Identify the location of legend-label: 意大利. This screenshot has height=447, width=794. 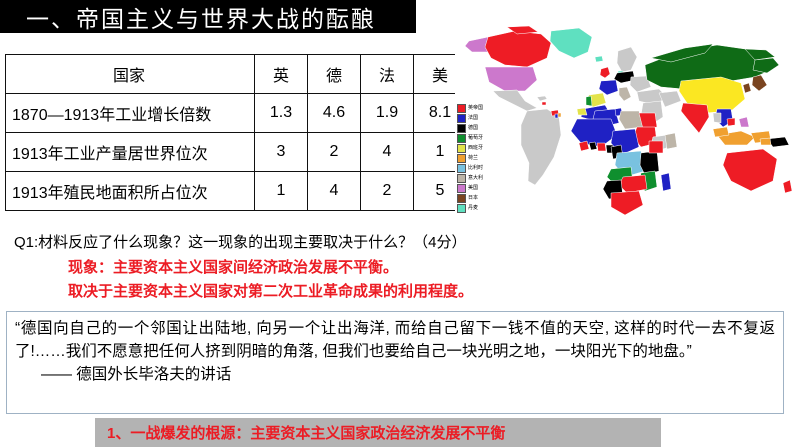
(476, 177).